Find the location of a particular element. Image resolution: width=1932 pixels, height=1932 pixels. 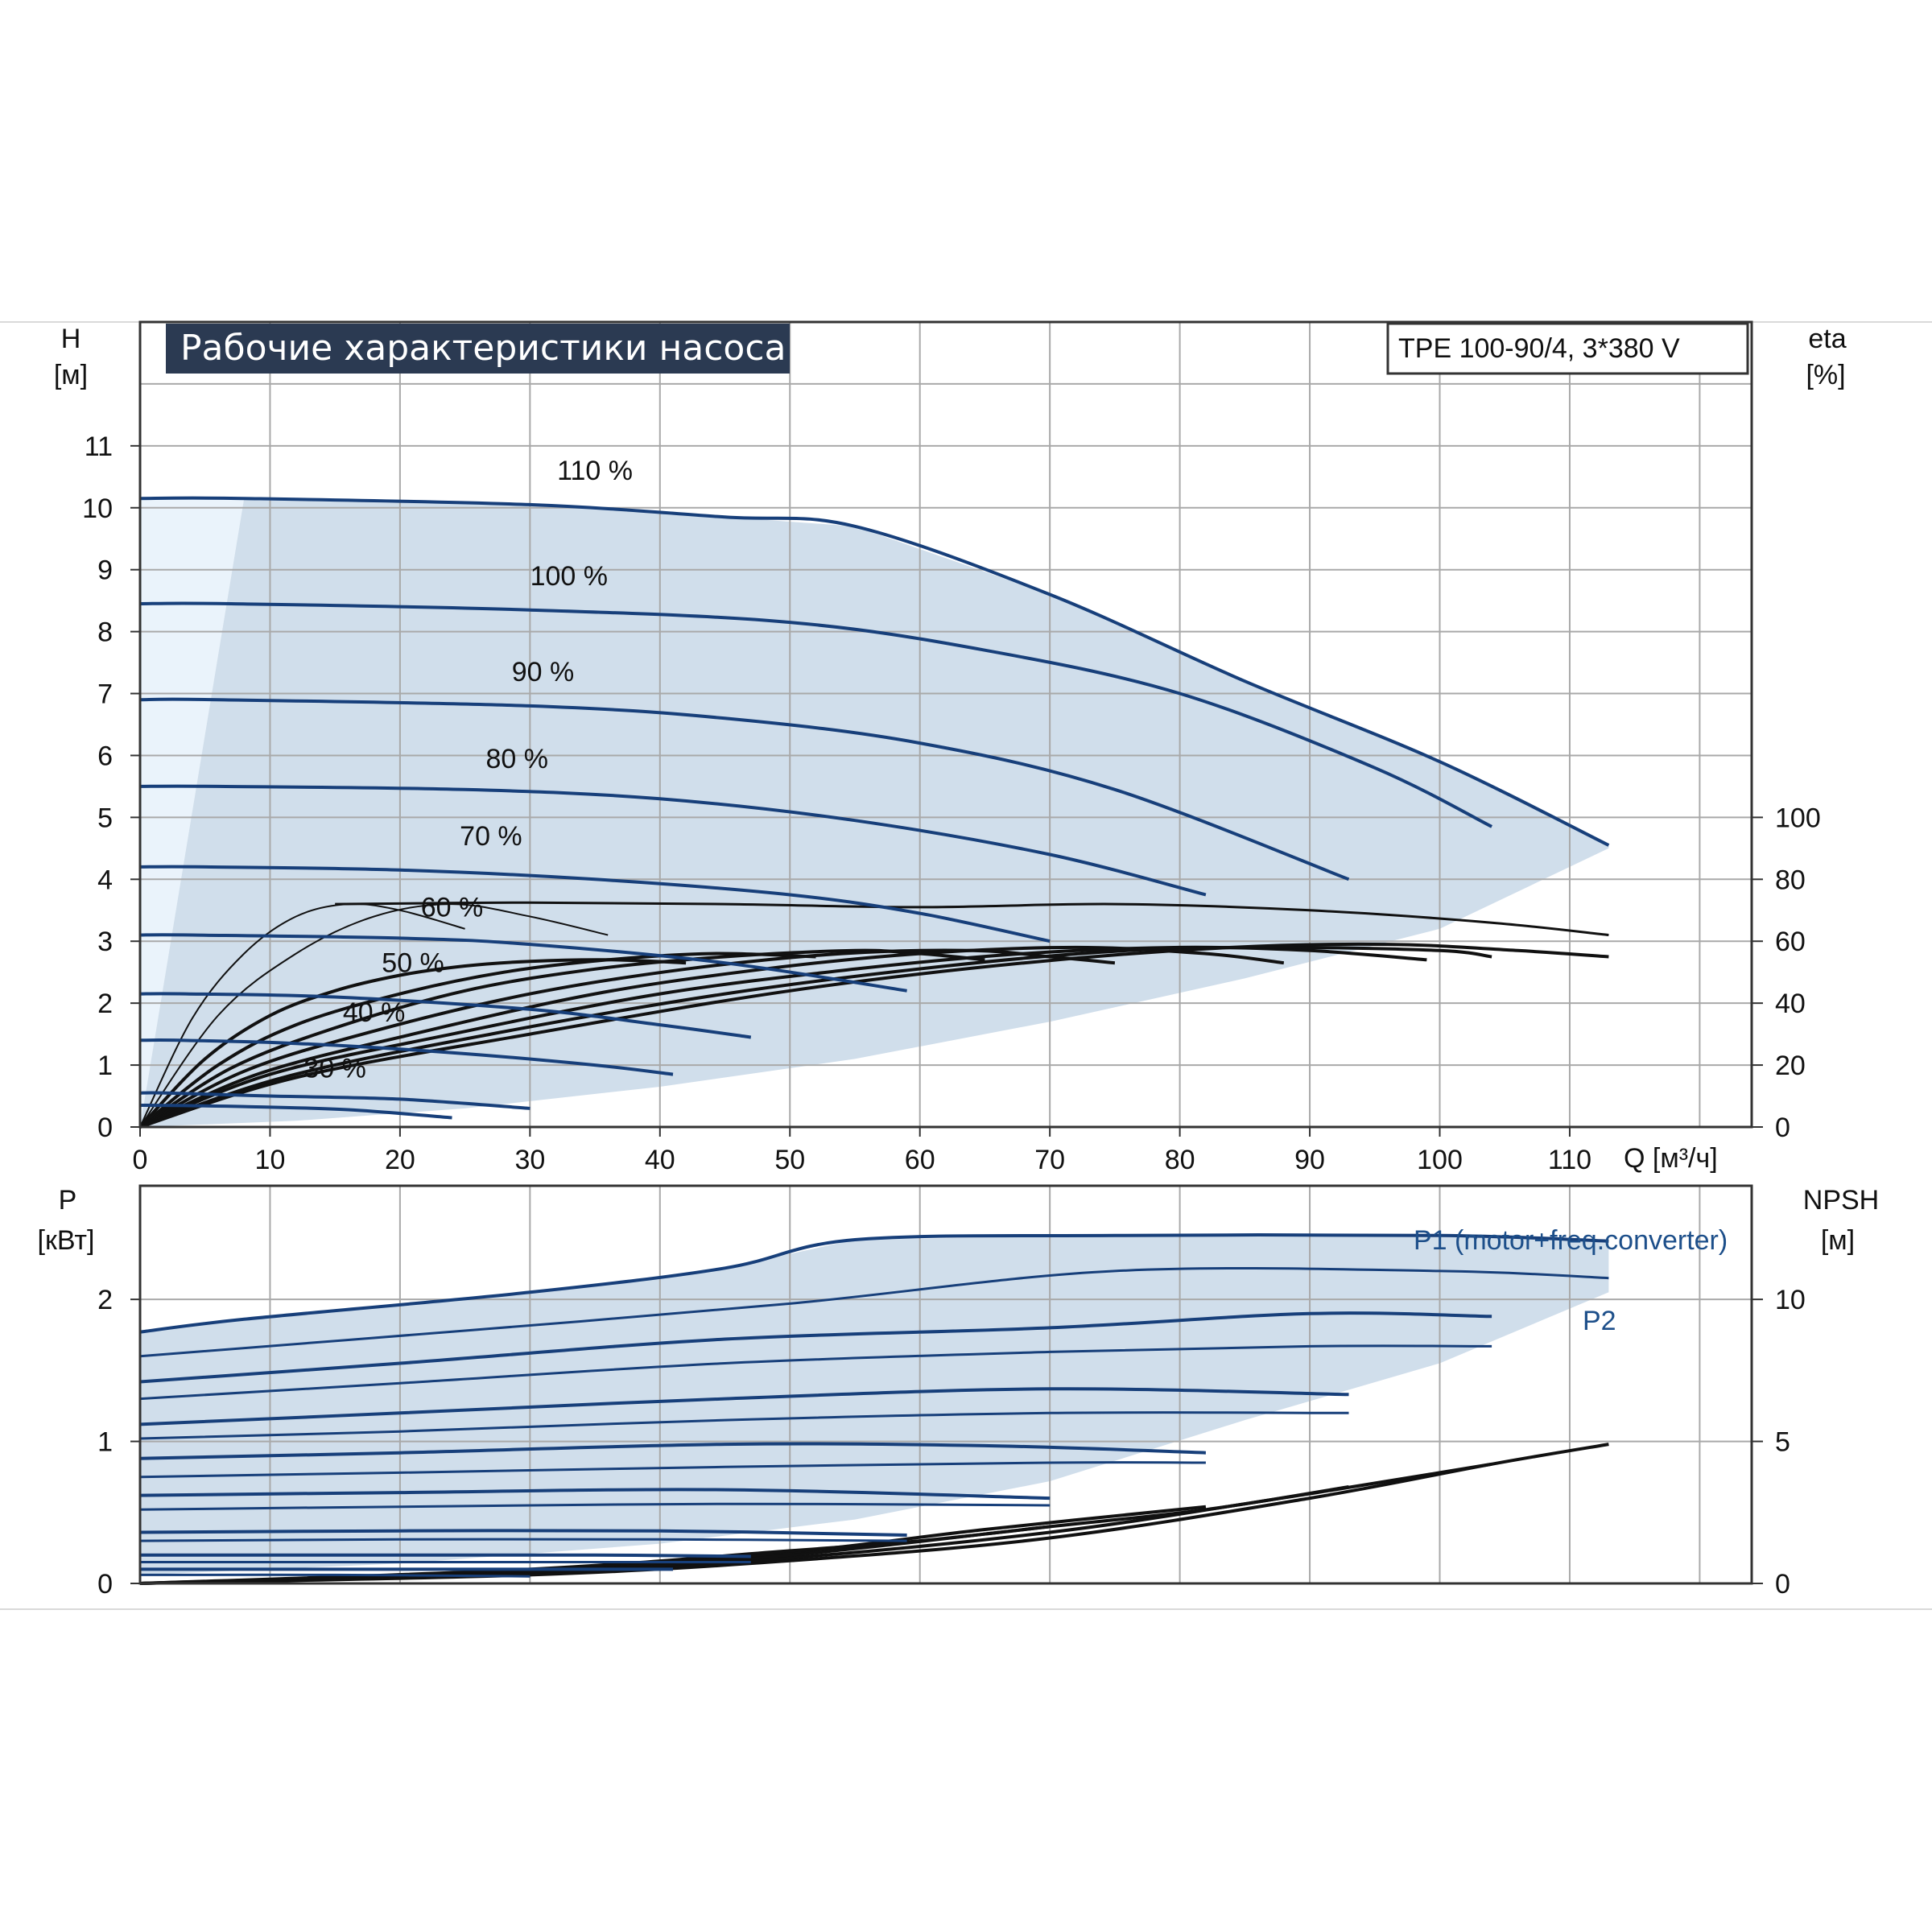

x-tick-label: 90 is located at coordinates (1309, 1160).